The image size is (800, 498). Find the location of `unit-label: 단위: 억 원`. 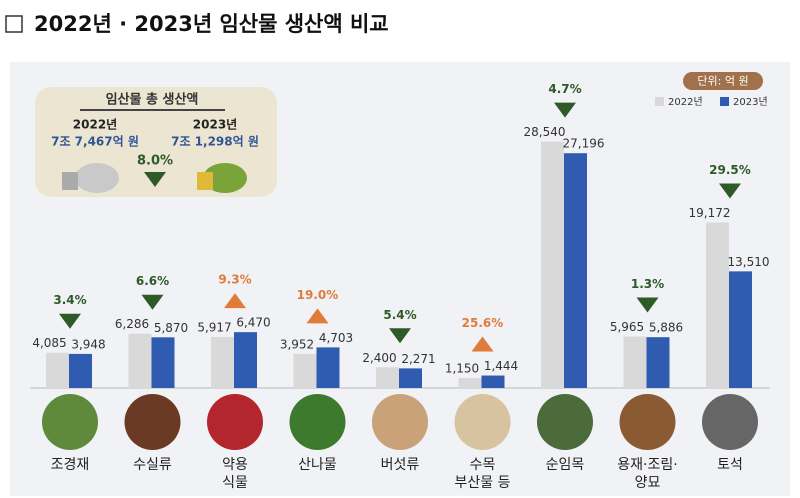

unit-label: 단위: 억 원 is located at coordinates (722, 81).